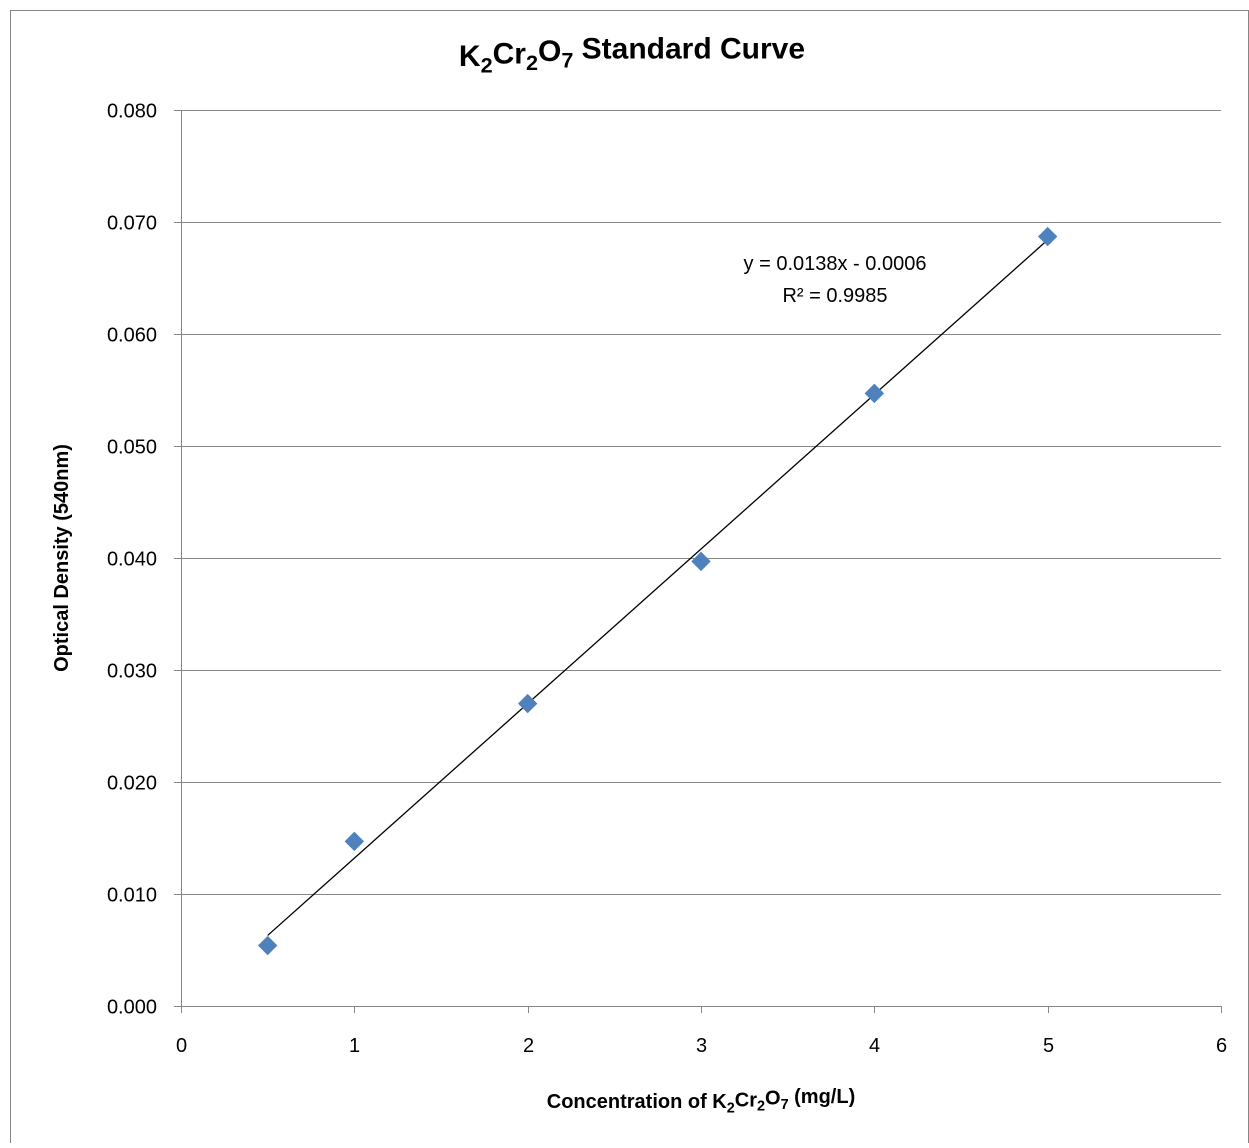 This screenshot has height=1148, width=1249. I want to click on y-tick-label: 0.060, so click(132, 336).